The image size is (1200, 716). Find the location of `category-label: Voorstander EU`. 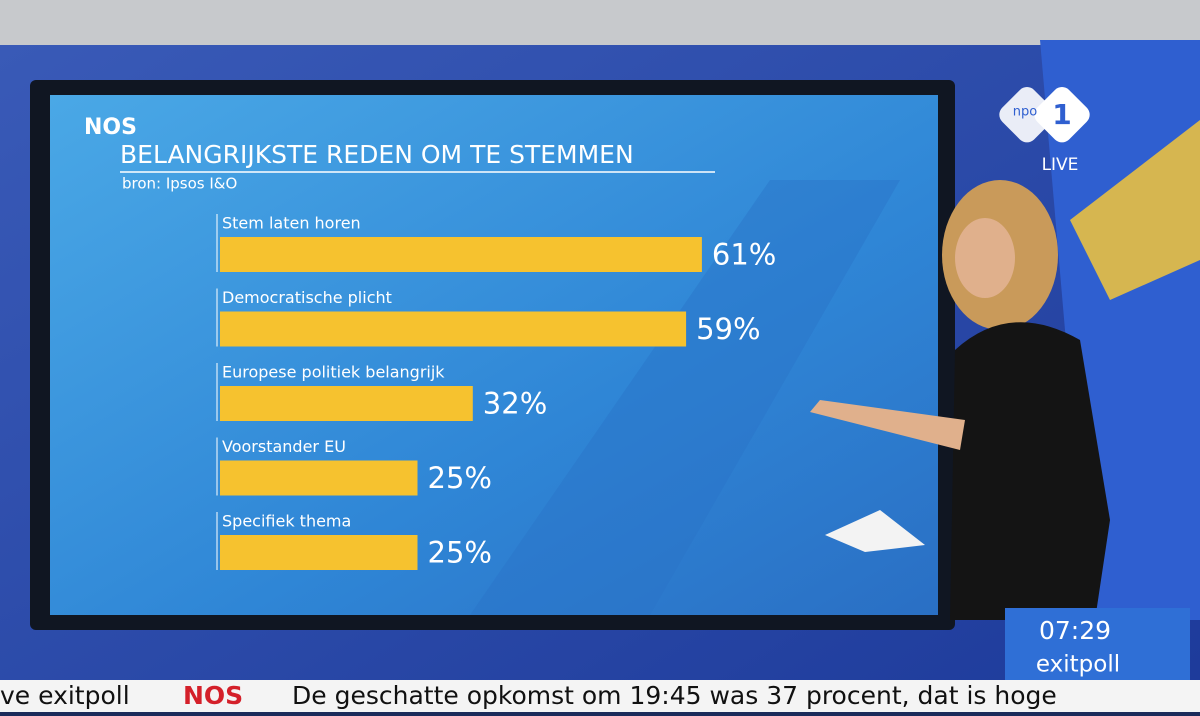

category-label: Voorstander EU is located at coordinates (284, 446).